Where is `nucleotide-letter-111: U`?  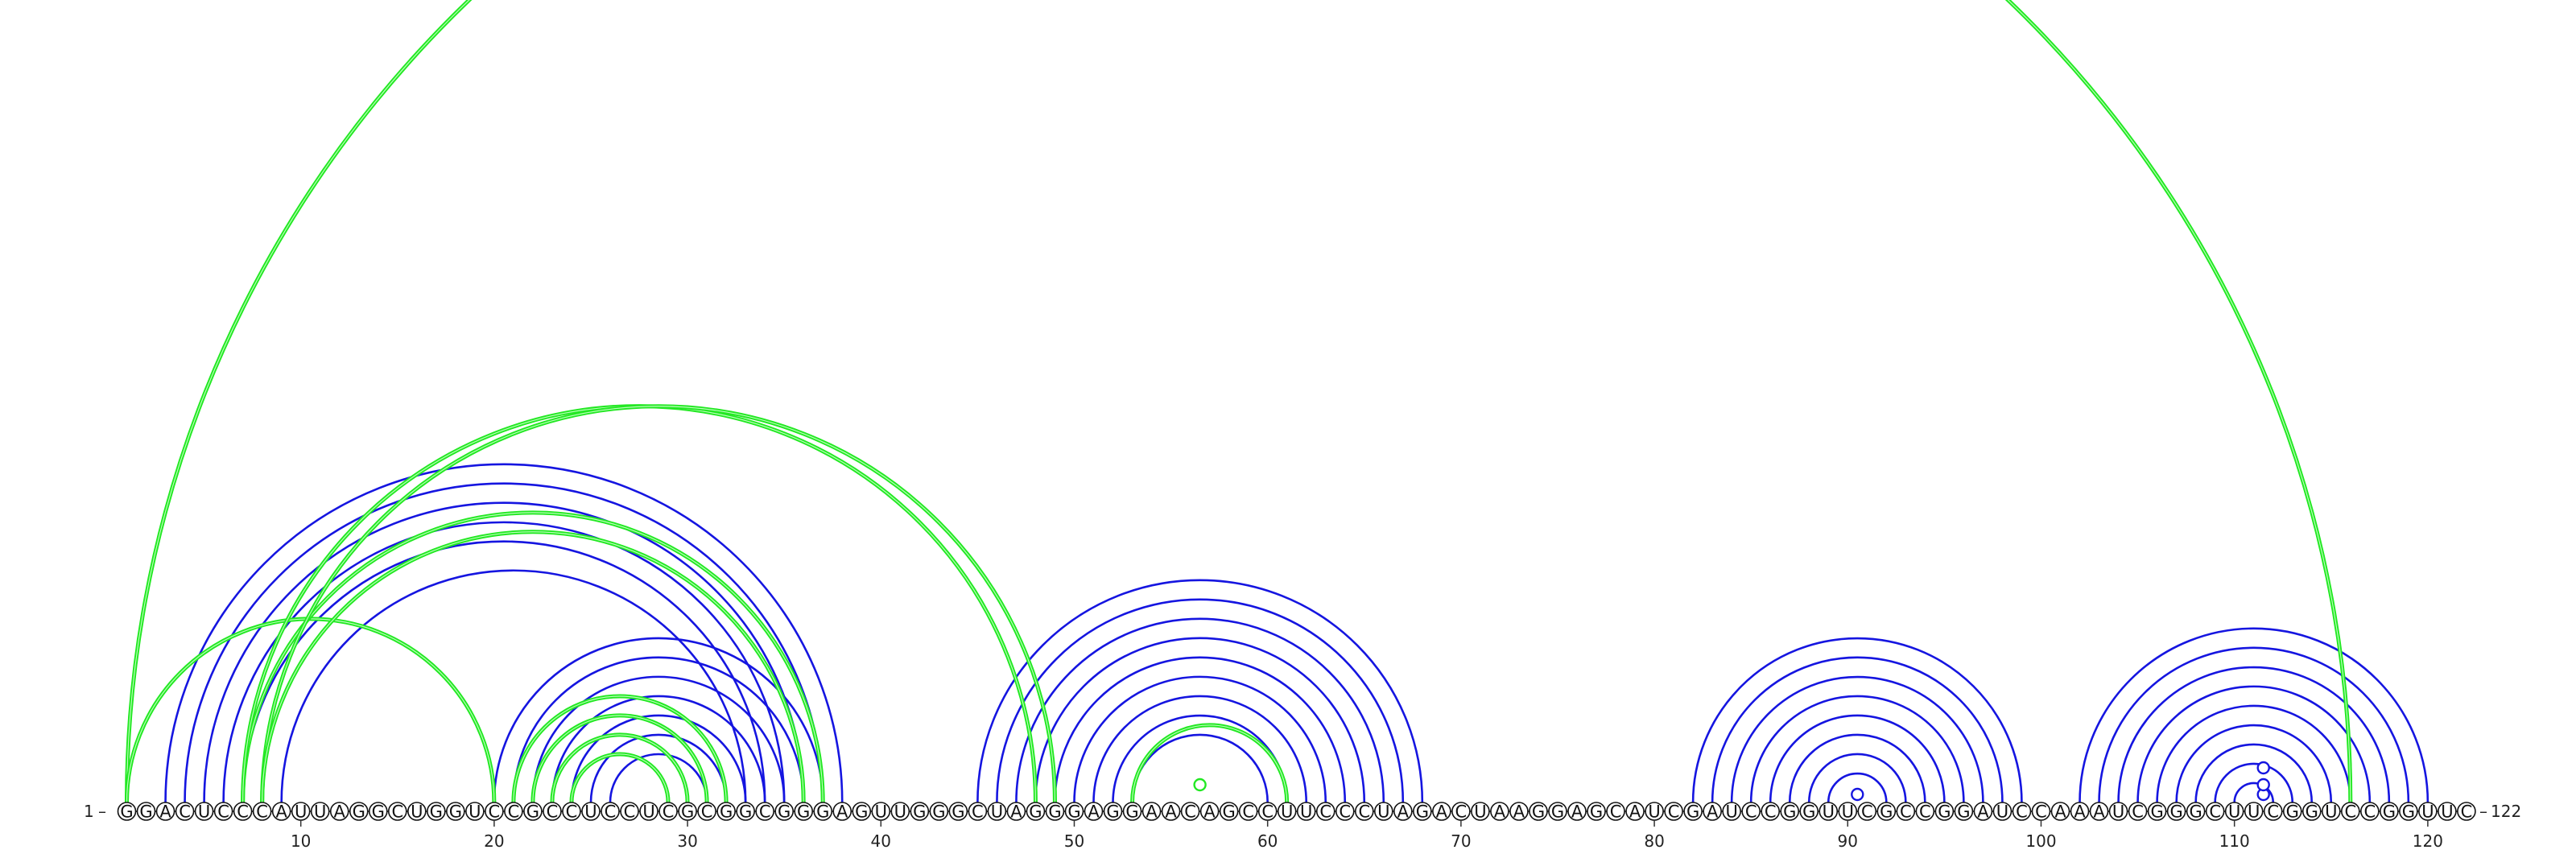
nucleotide-letter-111: U is located at coordinates (2254, 812).